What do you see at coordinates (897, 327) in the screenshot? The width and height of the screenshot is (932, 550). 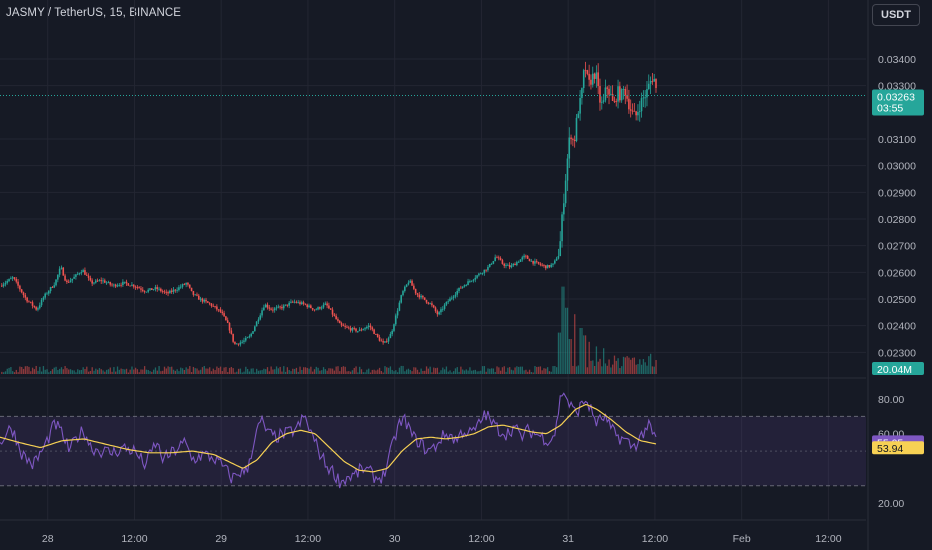 I see `price-tick-label: 0.02400` at bounding box center [897, 327].